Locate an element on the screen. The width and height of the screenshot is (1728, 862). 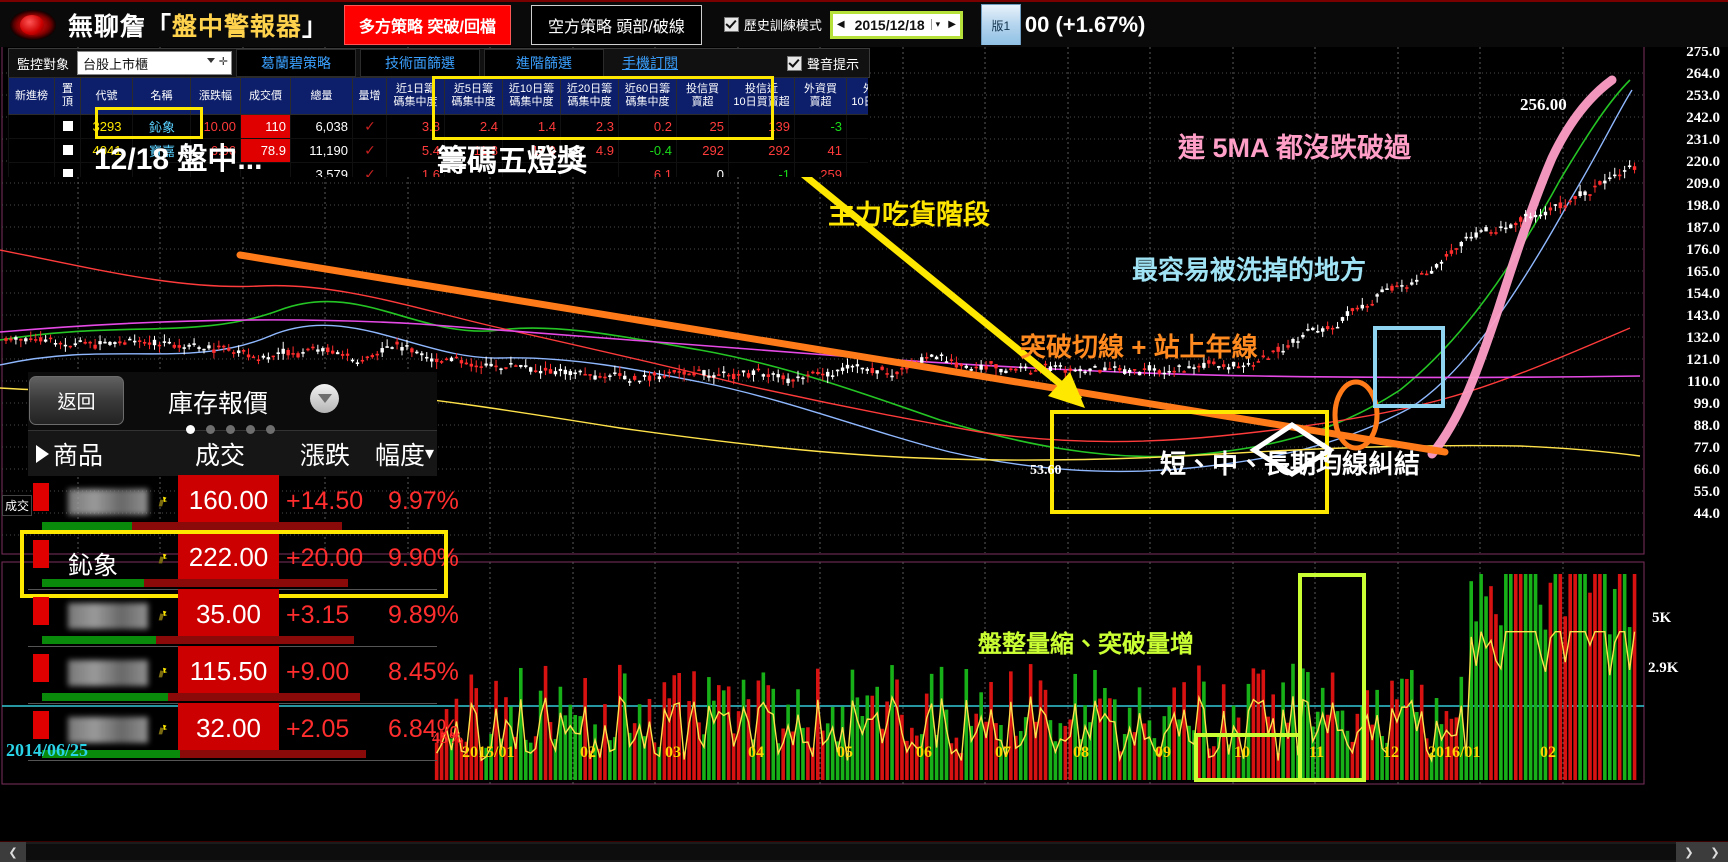
tab-version-1: 版1 is located at coordinates (1000, 24).